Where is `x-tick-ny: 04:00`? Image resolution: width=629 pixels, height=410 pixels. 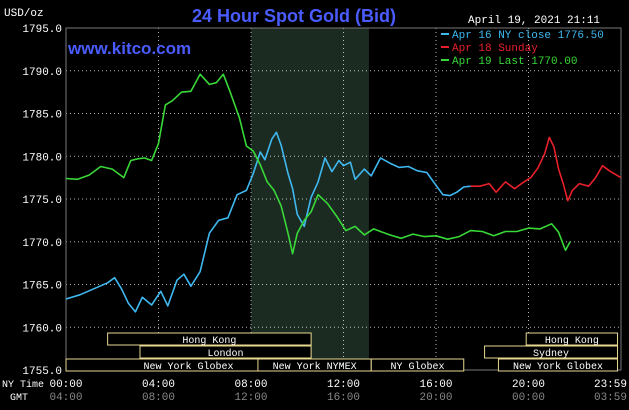
x-tick-ny: 04:00 is located at coordinates (158, 385).